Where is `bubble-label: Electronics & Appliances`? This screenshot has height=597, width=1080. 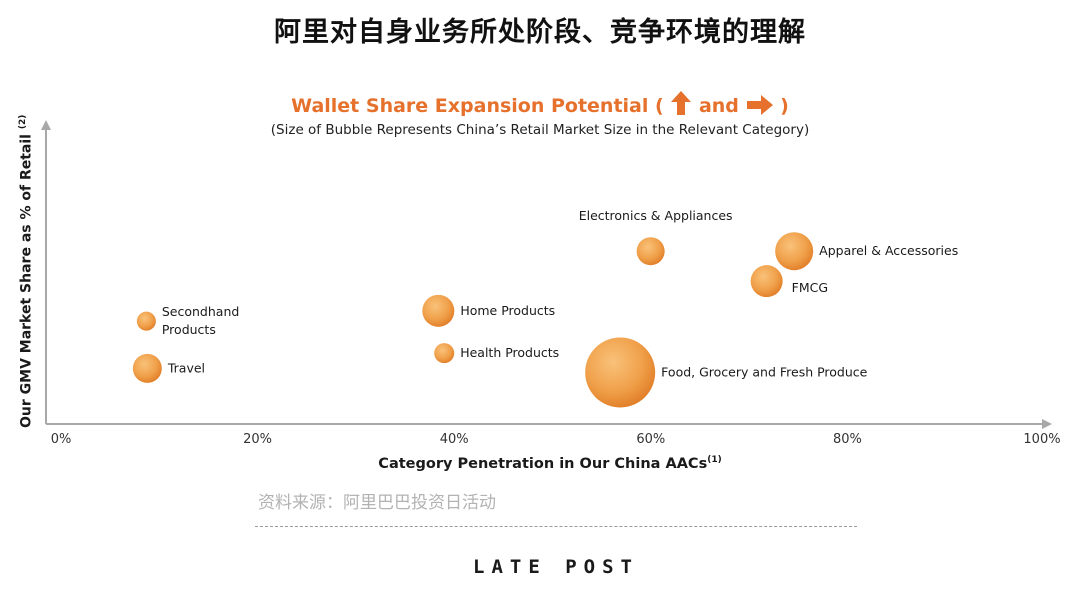
bubble-label: Electronics & Appliances is located at coordinates (656, 215).